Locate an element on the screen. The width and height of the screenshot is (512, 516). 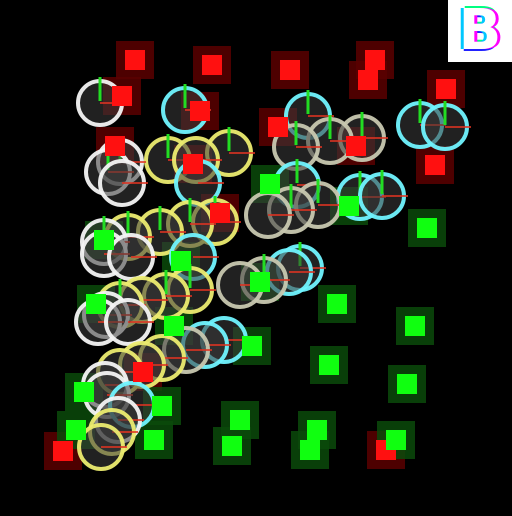
rainbow-b-logo-icon: B is located at coordinates (480, 31).